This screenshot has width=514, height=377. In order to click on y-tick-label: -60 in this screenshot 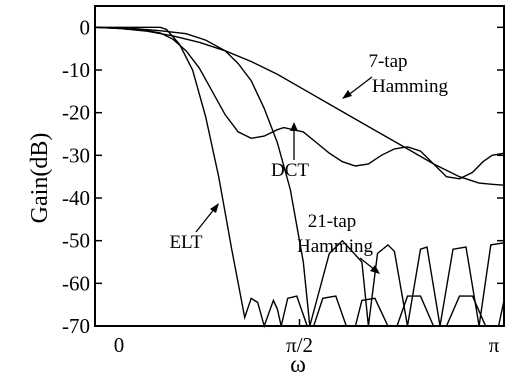, I will do `click(76, 283)`.